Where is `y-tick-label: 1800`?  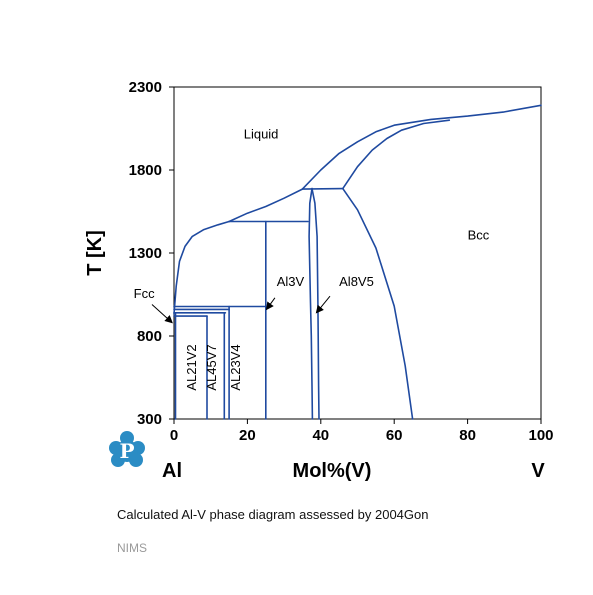 y-tick-label: 1800 is located at coordinates (145, 170).